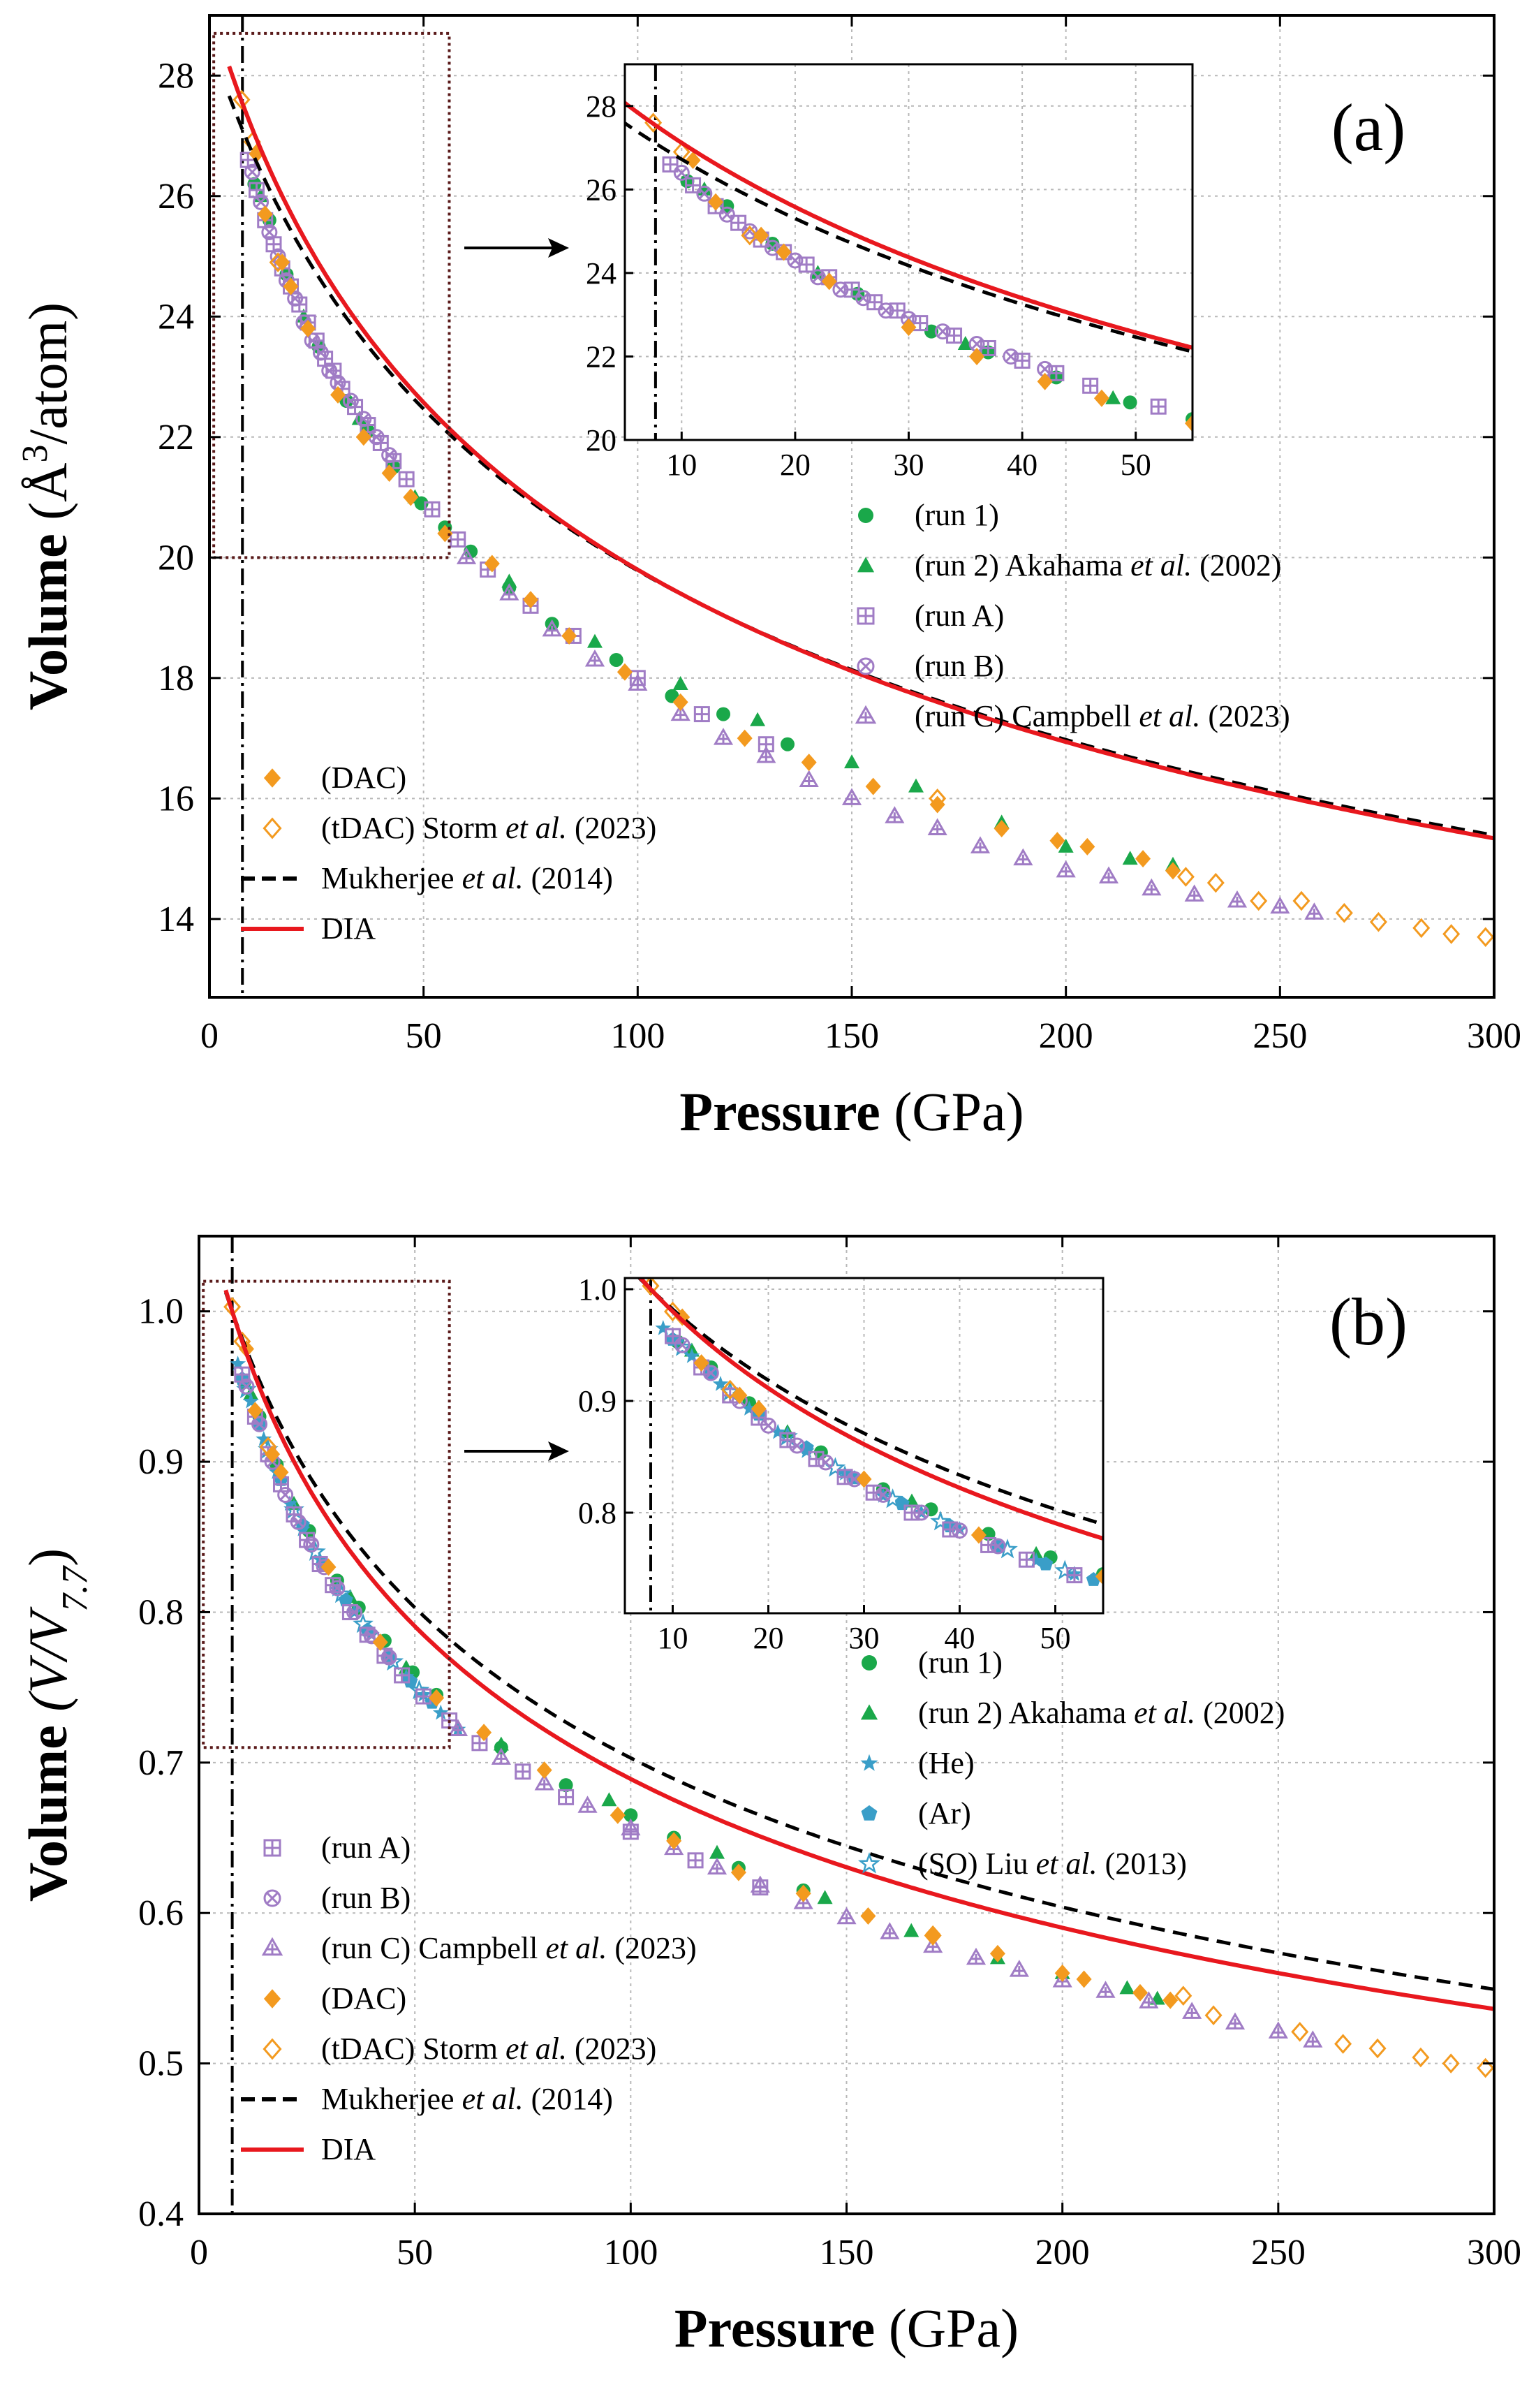 The width and height of the screenshot is (1536, 2408). I want to click on data-point-runA, so click(458, 539).